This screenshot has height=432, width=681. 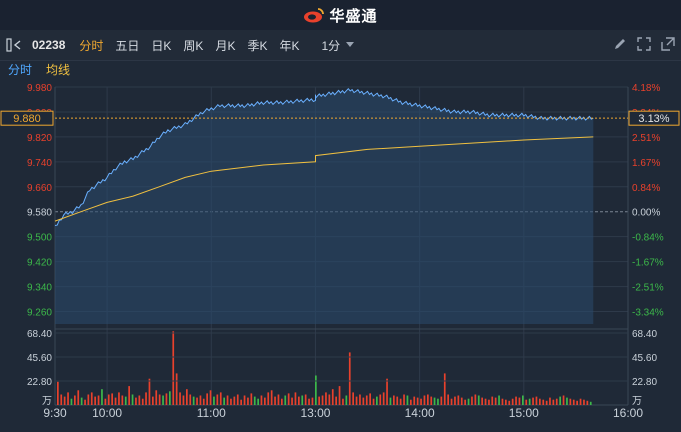 What do you see at coordinates (39, 138) in the screenshot?
I see `price-tick-label: 9.820` at bounding box center [39, 138].